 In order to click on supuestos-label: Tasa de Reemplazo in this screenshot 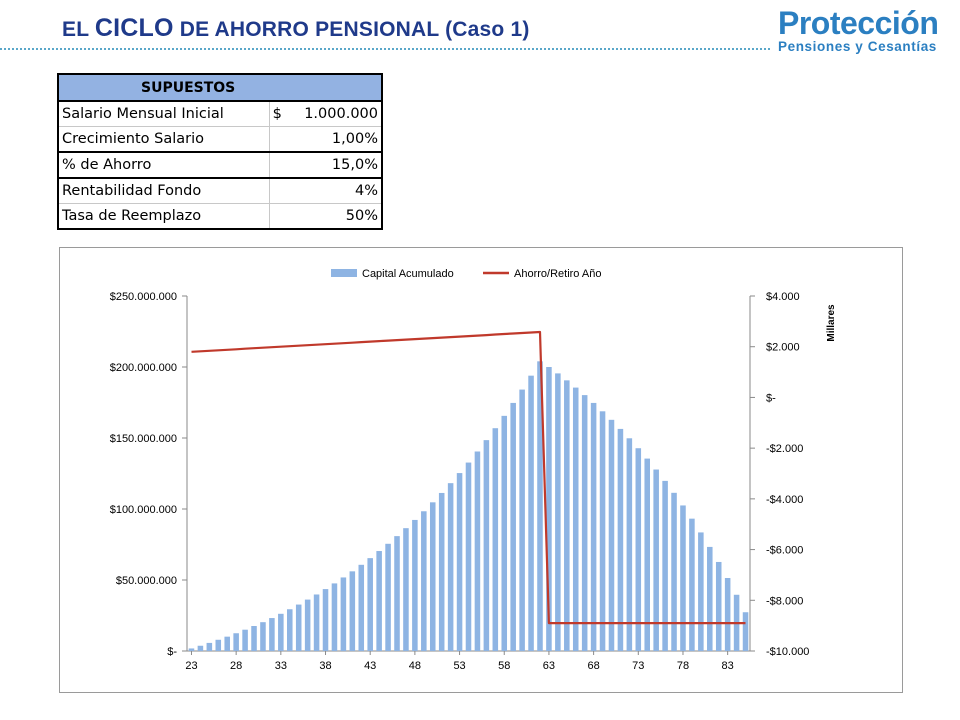, I will do `click(164, 216)`.